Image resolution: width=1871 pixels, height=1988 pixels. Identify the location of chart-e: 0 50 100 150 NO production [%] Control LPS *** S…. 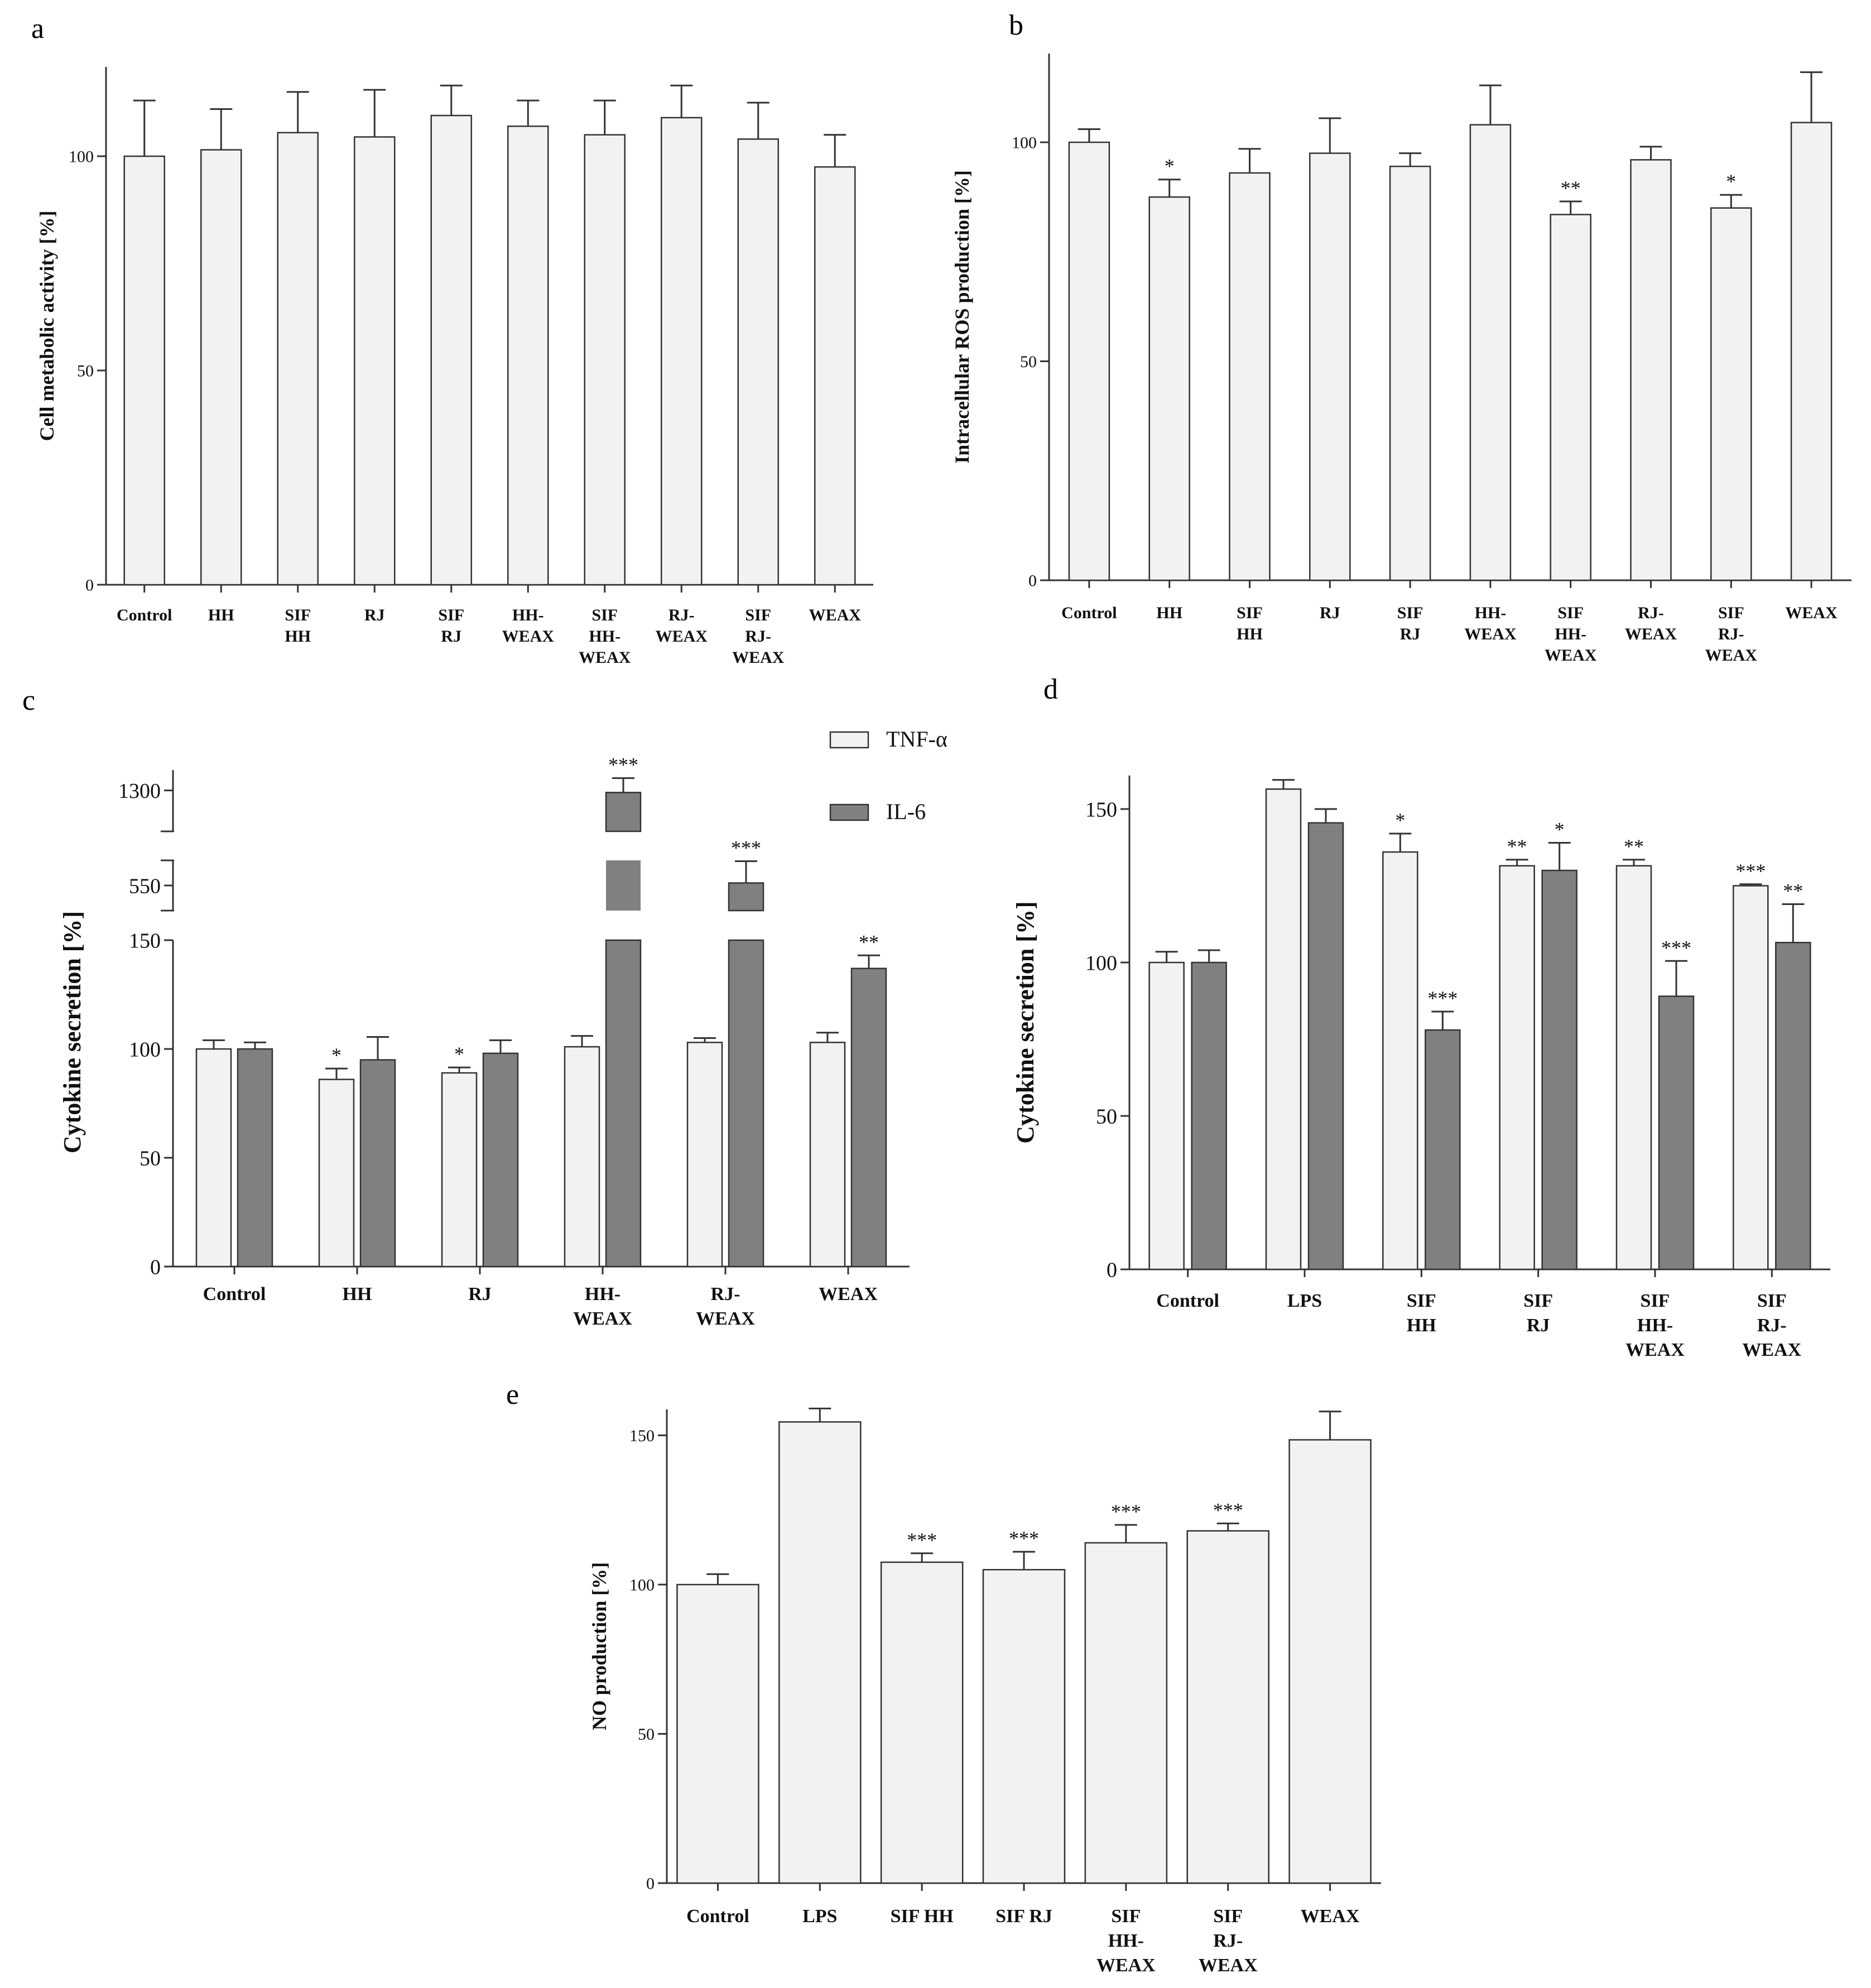
(984, 1691).